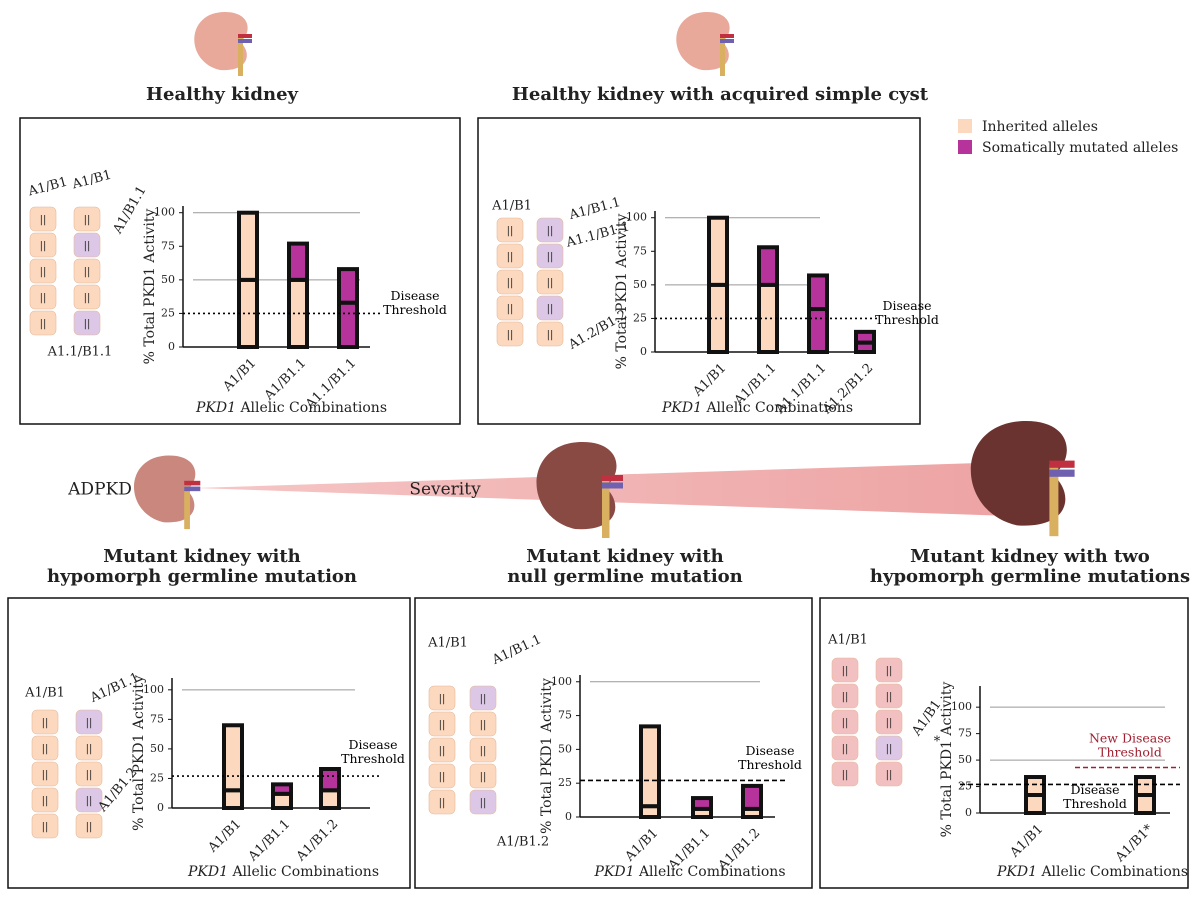  Describe the element at coordinates (1134, 843) in the screenshot. I see `x-tick-label: A1/B1*` at that location.